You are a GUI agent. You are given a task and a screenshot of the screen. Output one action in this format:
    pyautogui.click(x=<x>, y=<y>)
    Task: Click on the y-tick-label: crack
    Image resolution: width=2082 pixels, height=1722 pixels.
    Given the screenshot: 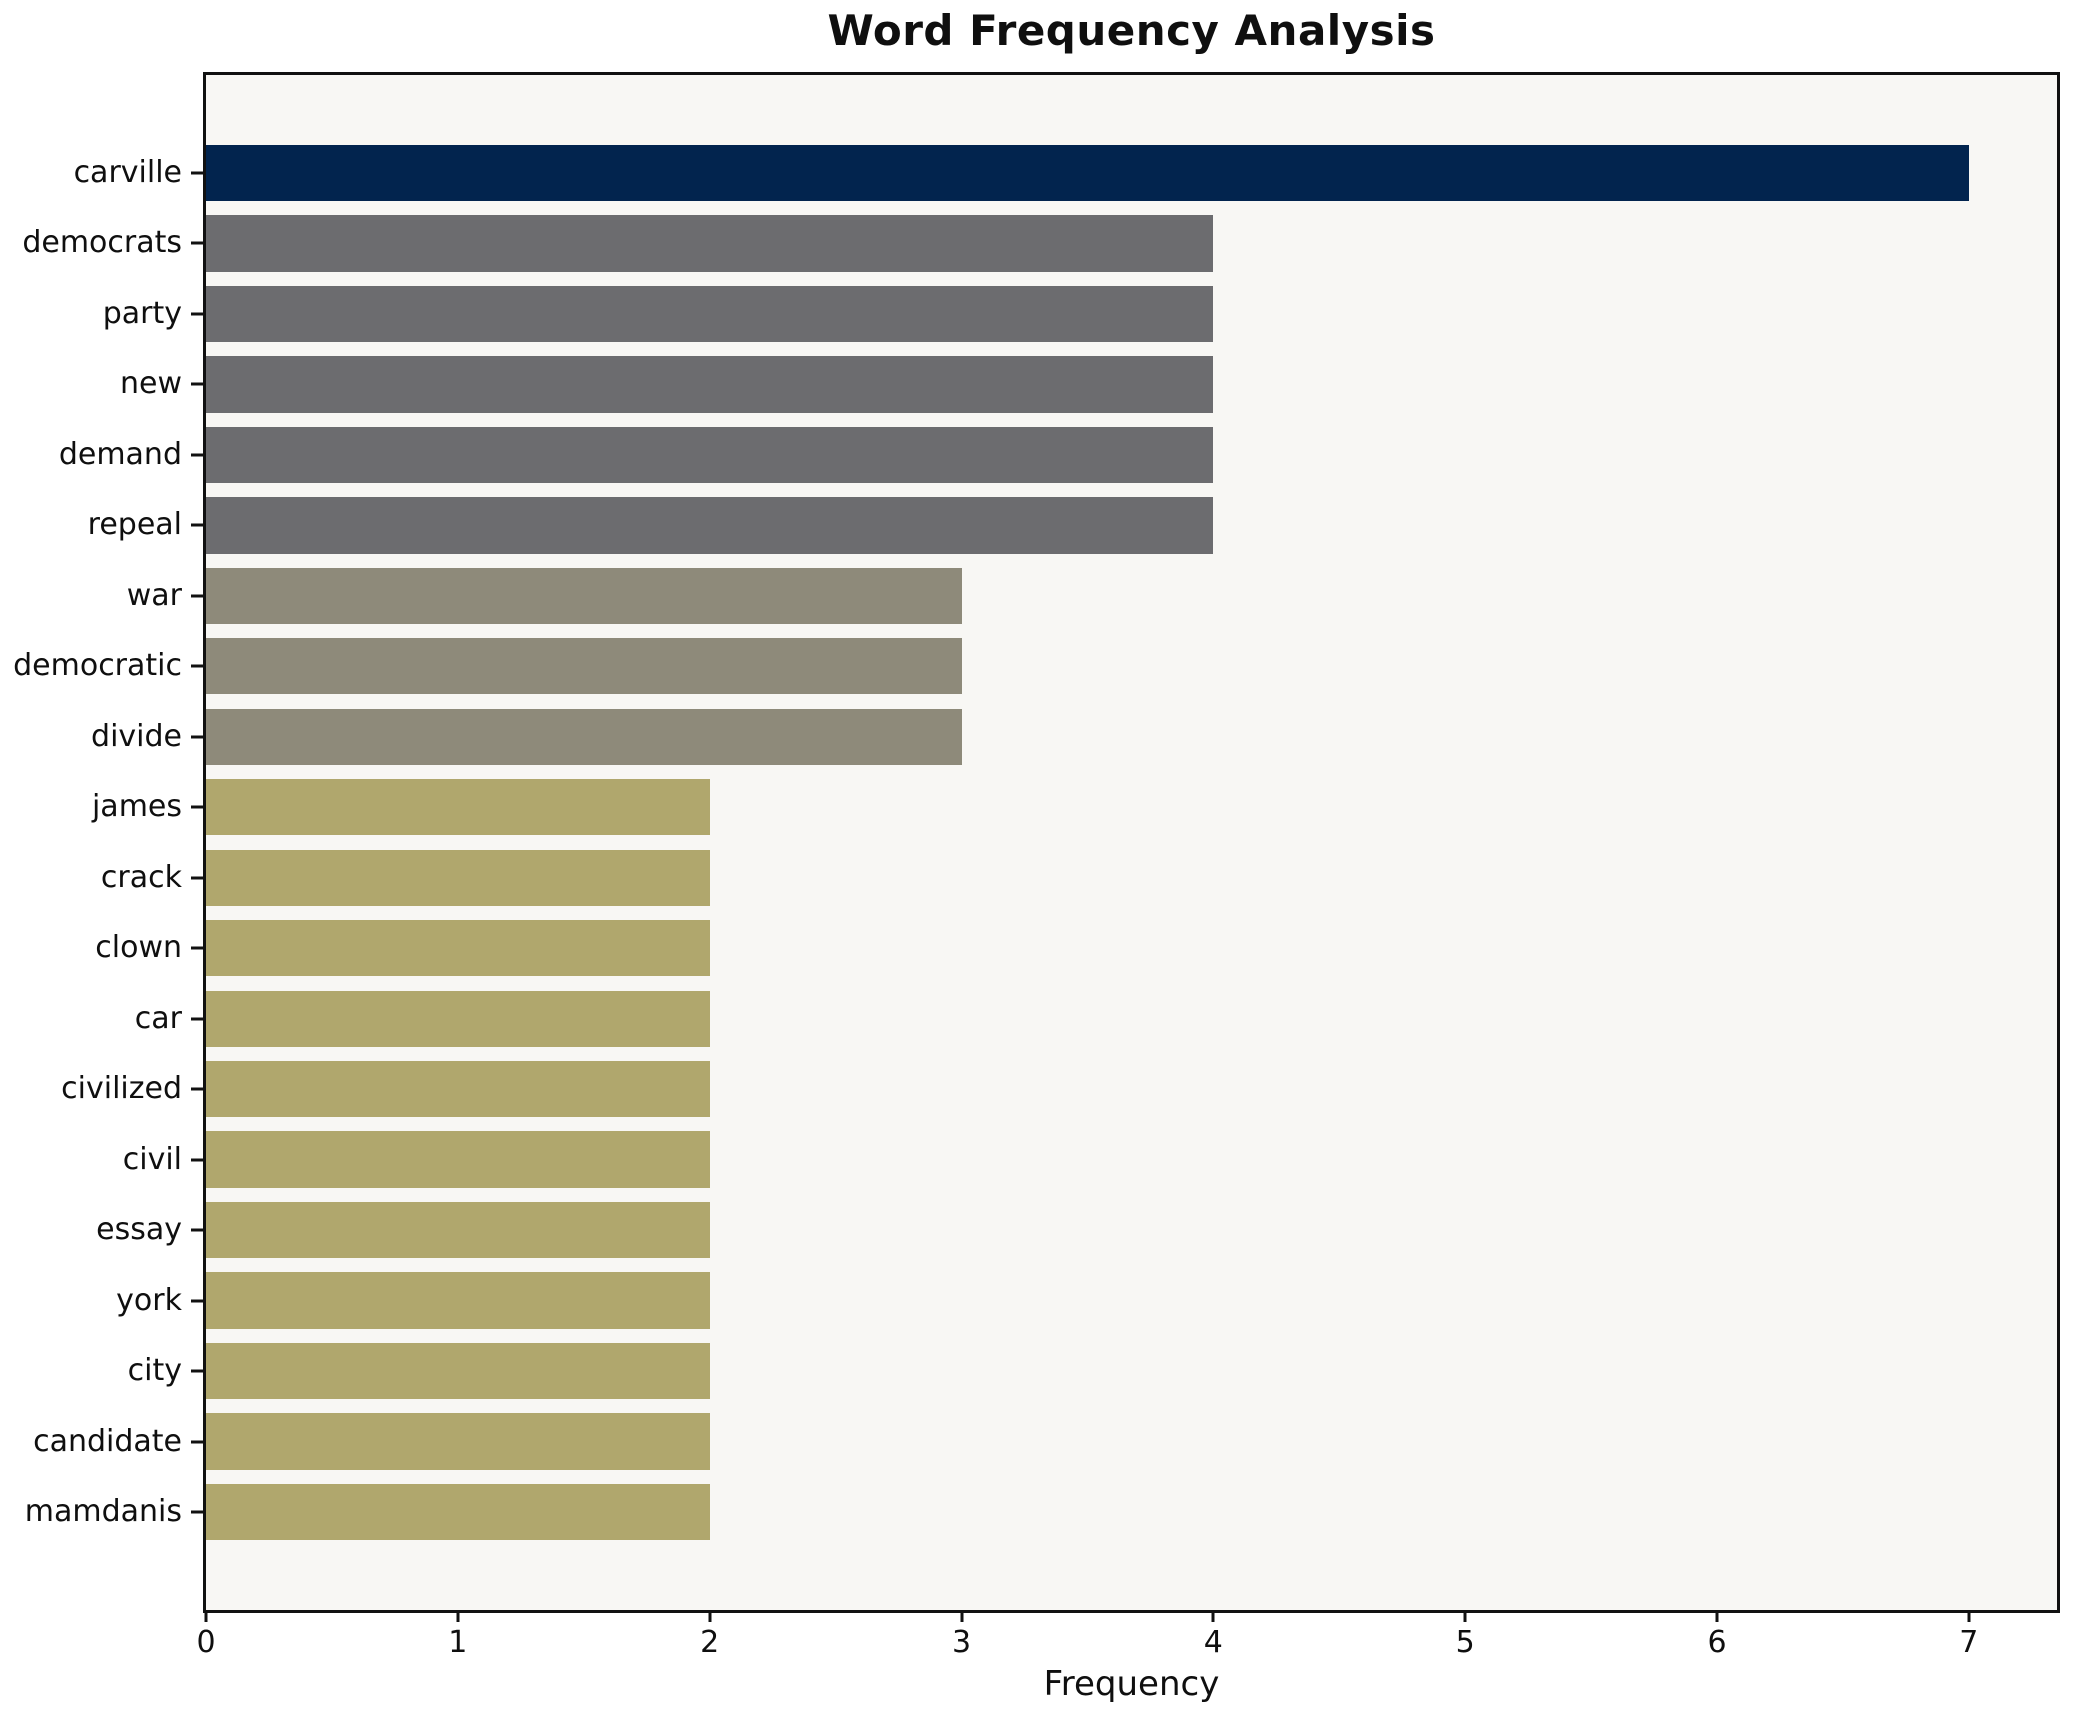 What is the action you would take?
    pyautogui.click(x=141, y=877)
    